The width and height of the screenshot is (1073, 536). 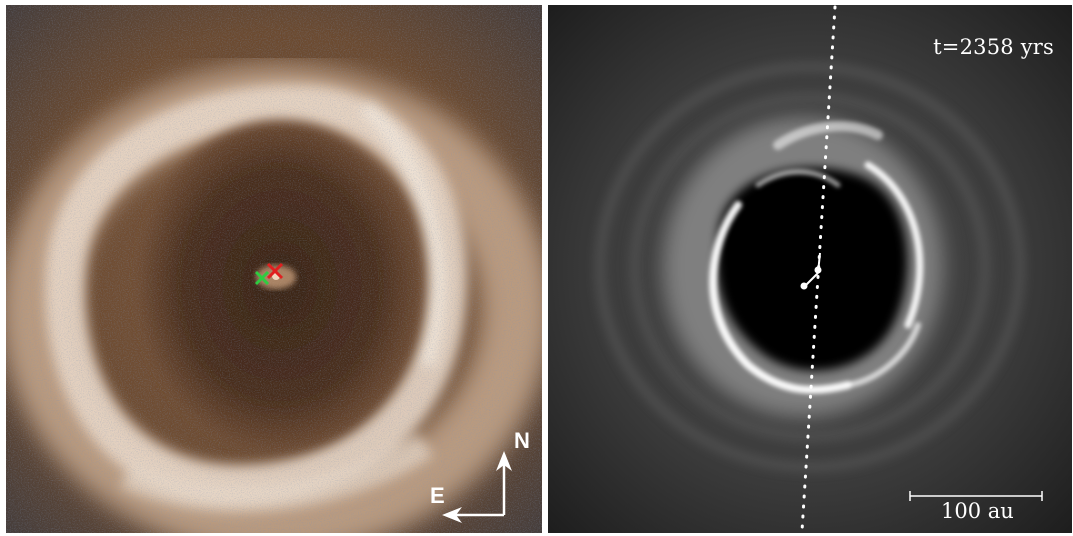 What do you see at coordinates (993, 47) in the screenshot?
I see `time-label: t=2358 yrs` at bounding box center [993, 47].